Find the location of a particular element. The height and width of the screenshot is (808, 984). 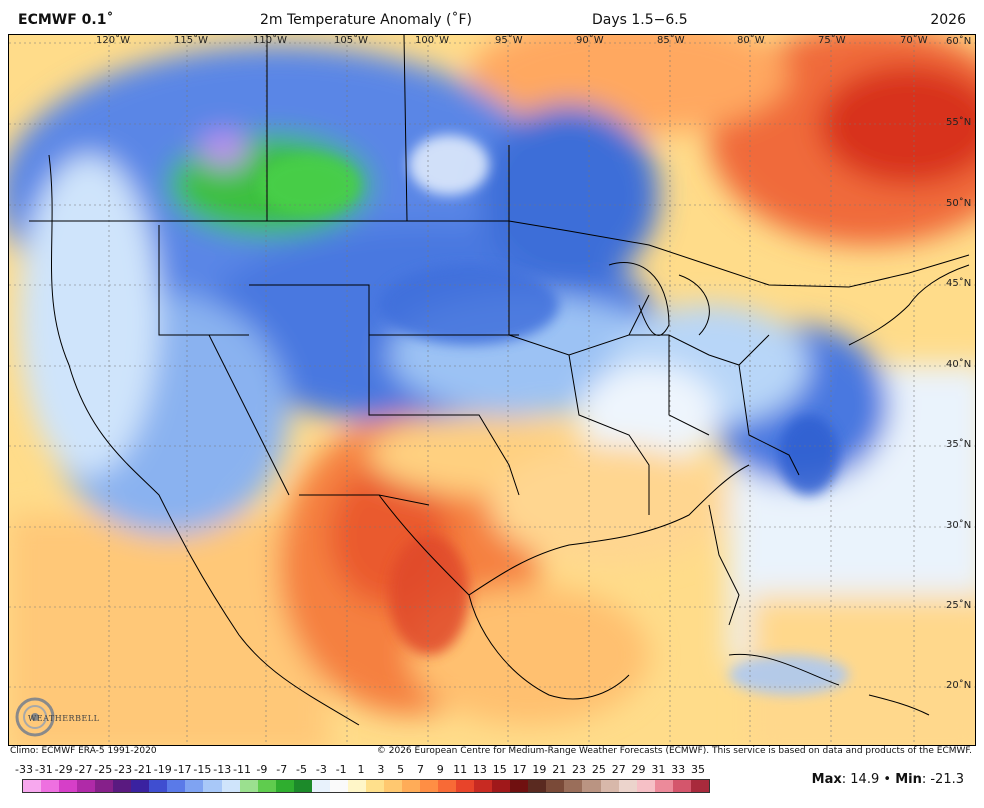

lon-label: 70˚W is located at coordinates (914, 40).